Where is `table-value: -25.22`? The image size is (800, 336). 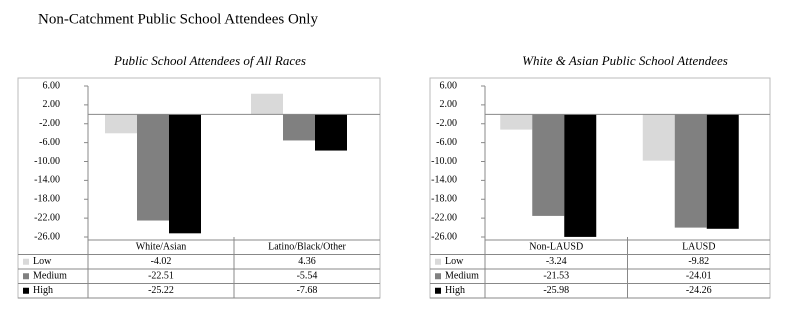 table-value: -25.22 is located at coordinates (161, 290).